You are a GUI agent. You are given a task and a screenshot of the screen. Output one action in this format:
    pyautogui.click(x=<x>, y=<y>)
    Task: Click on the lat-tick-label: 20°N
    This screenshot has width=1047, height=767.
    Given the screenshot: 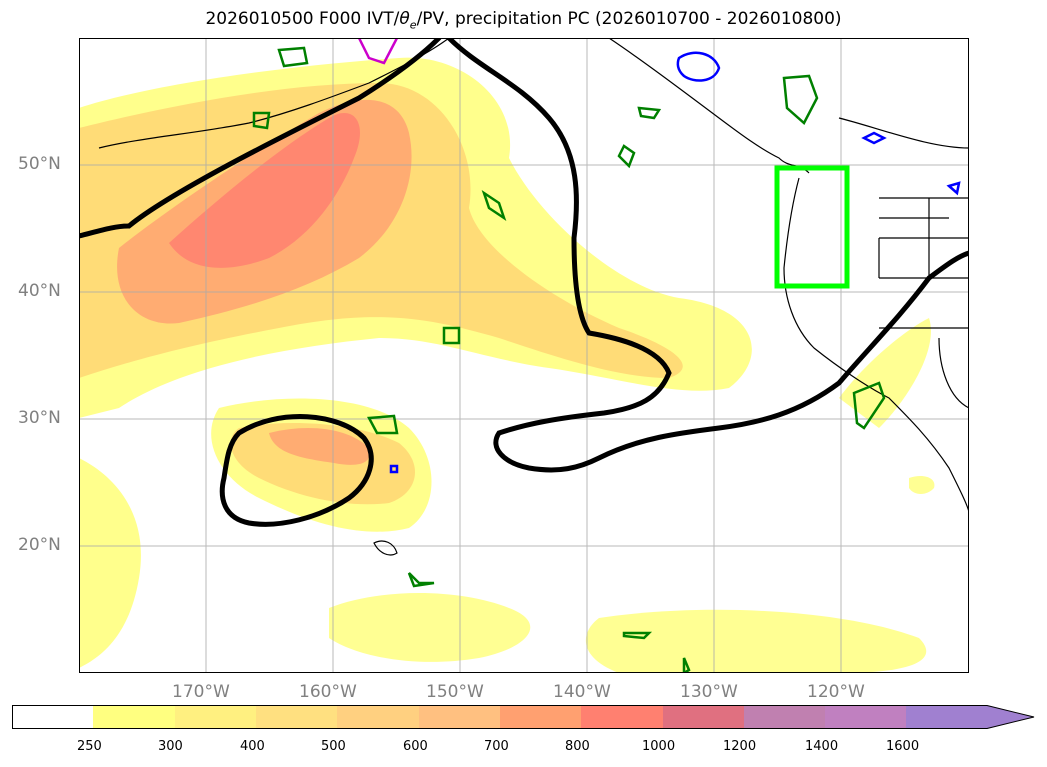 What is the action you would take?
    pyautogui.click(x=39, y=545)
    